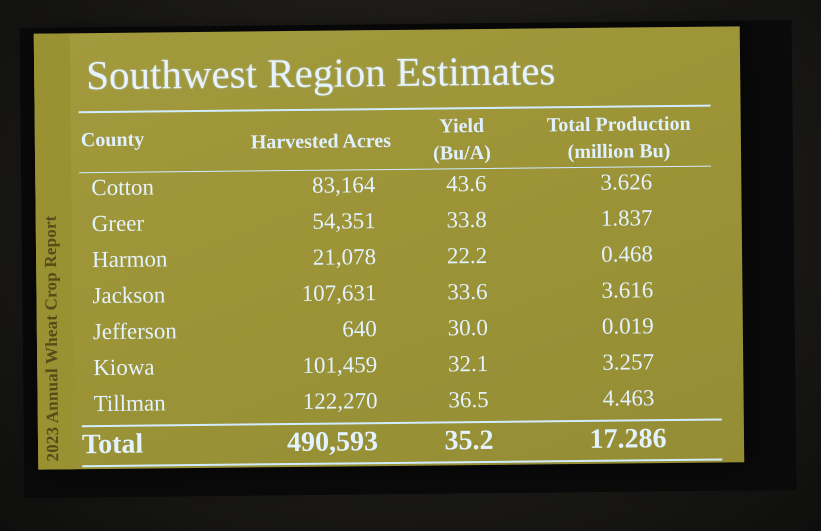 The image size is (821, 531). Describe the element at coordinates (340, 401) in the screenshot. I see `cell-acres: 122,270` at that location.